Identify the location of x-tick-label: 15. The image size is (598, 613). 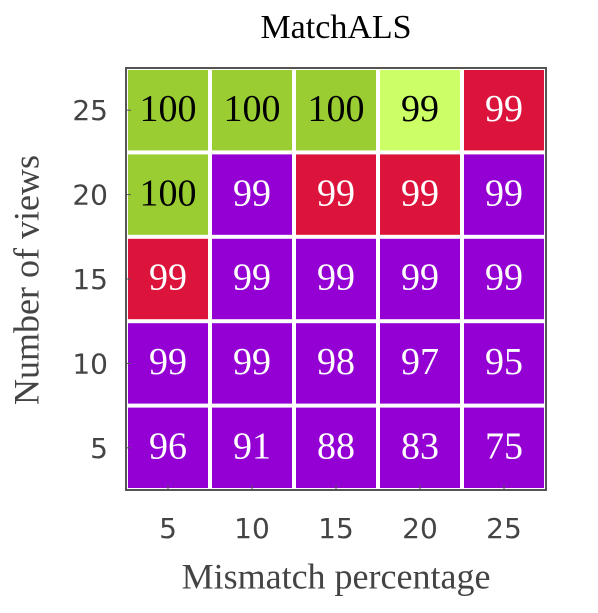
(336, 528).